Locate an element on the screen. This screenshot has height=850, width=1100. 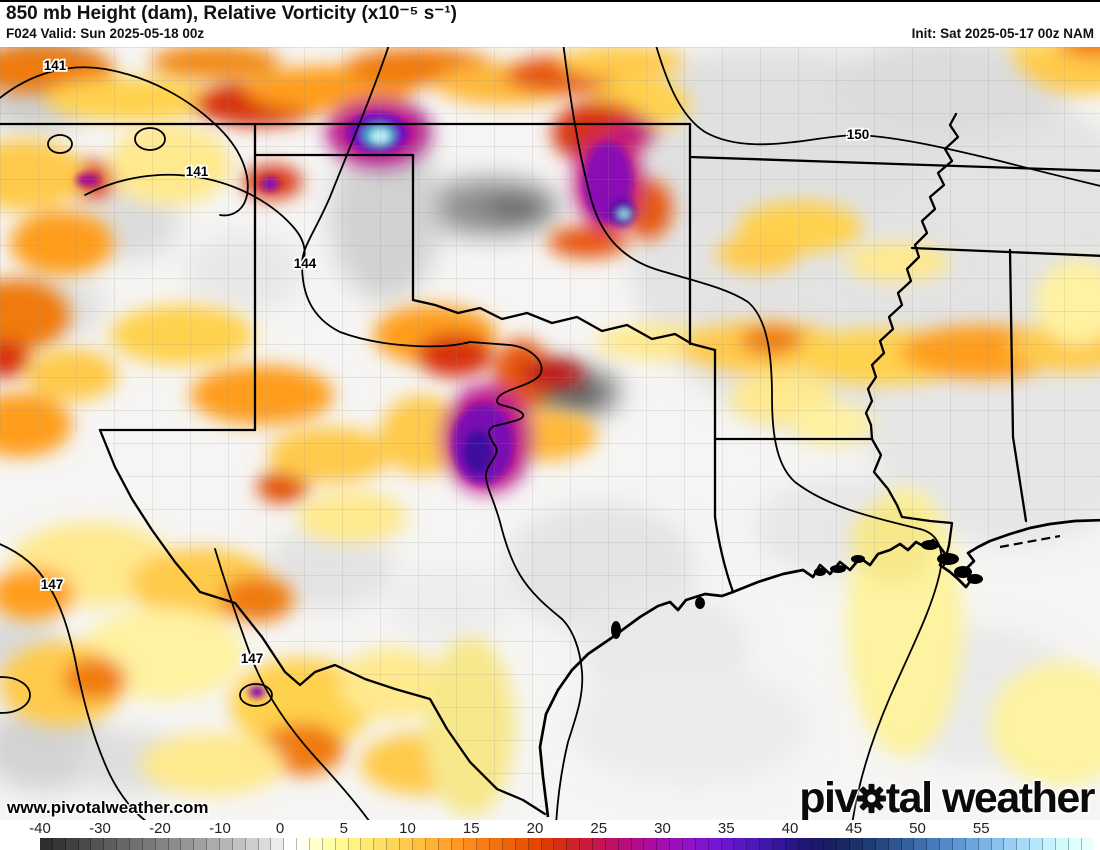
colorbar-tick-10: 10 is located at coordinates (407, 828).